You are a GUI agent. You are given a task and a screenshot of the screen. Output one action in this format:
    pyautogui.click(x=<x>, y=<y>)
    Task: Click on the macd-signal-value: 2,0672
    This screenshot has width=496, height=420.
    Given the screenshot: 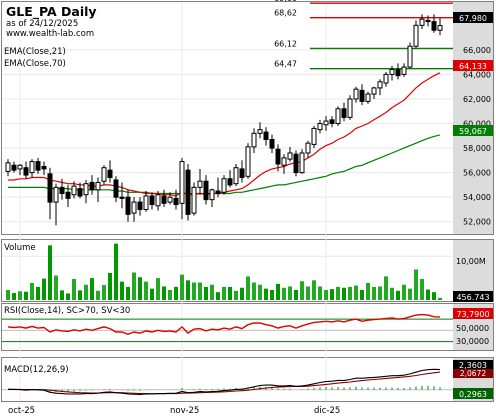 What is the action you would take?
    pyautogui.click(x=473, y=373)
    